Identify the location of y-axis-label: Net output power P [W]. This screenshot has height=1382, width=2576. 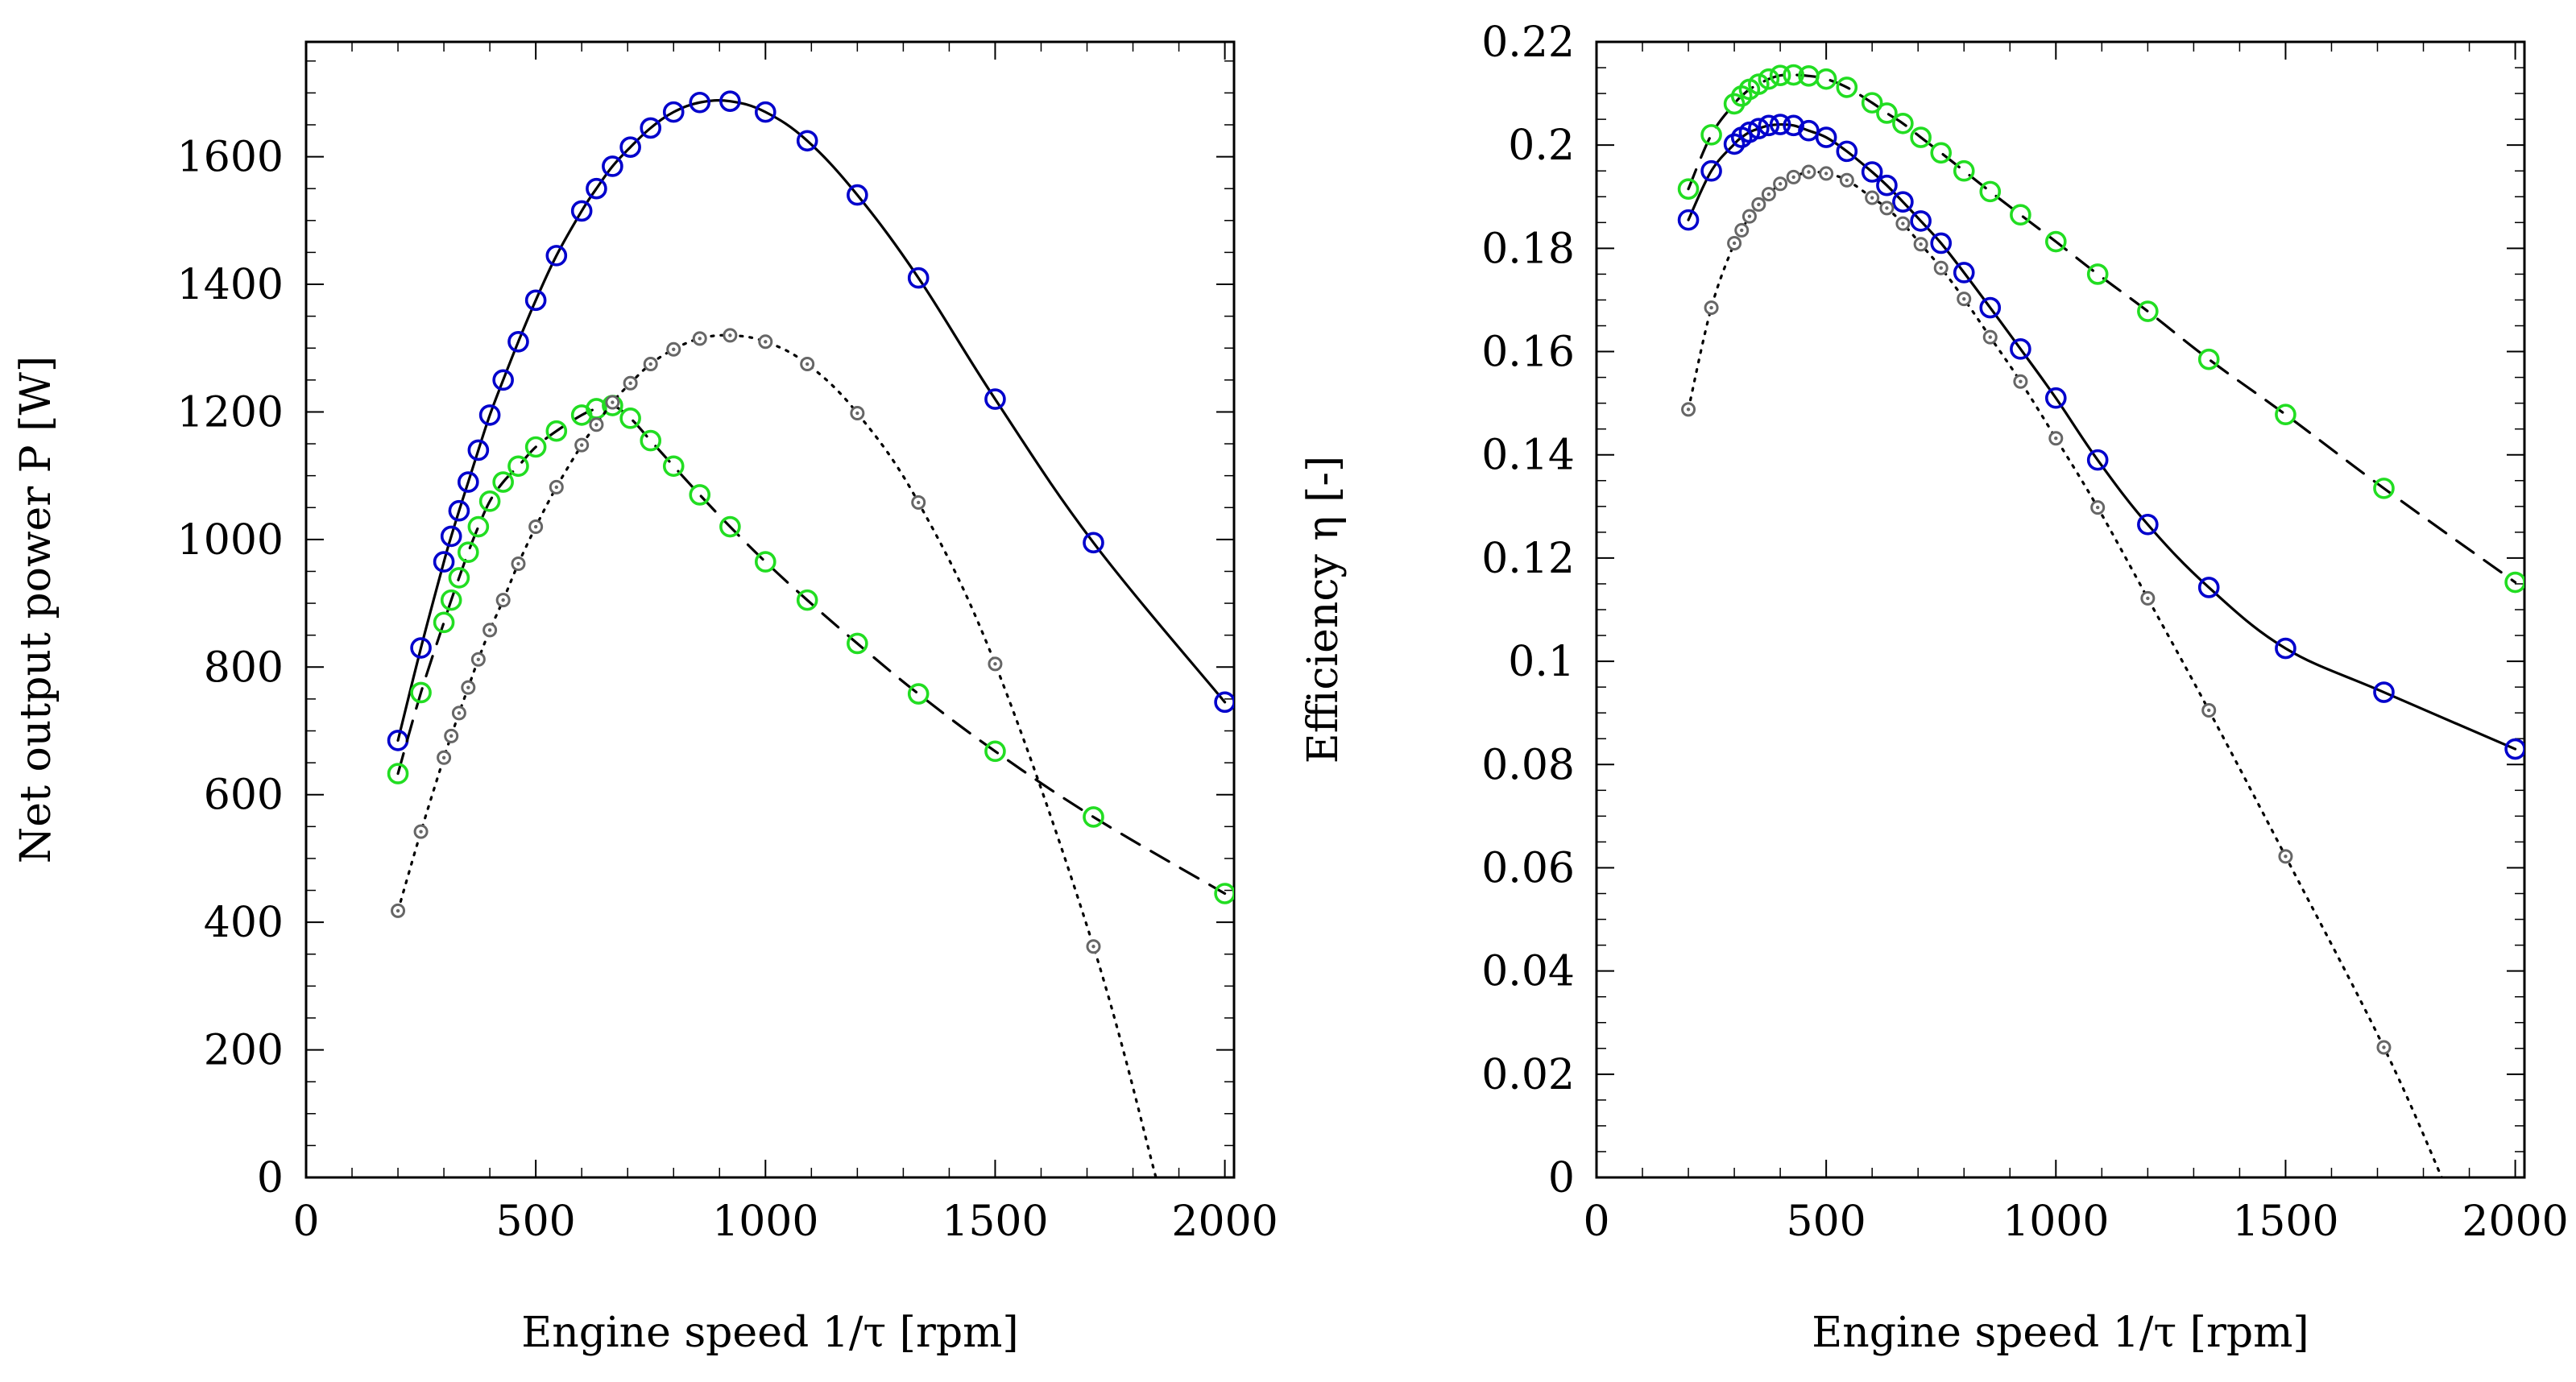
(36, 609).